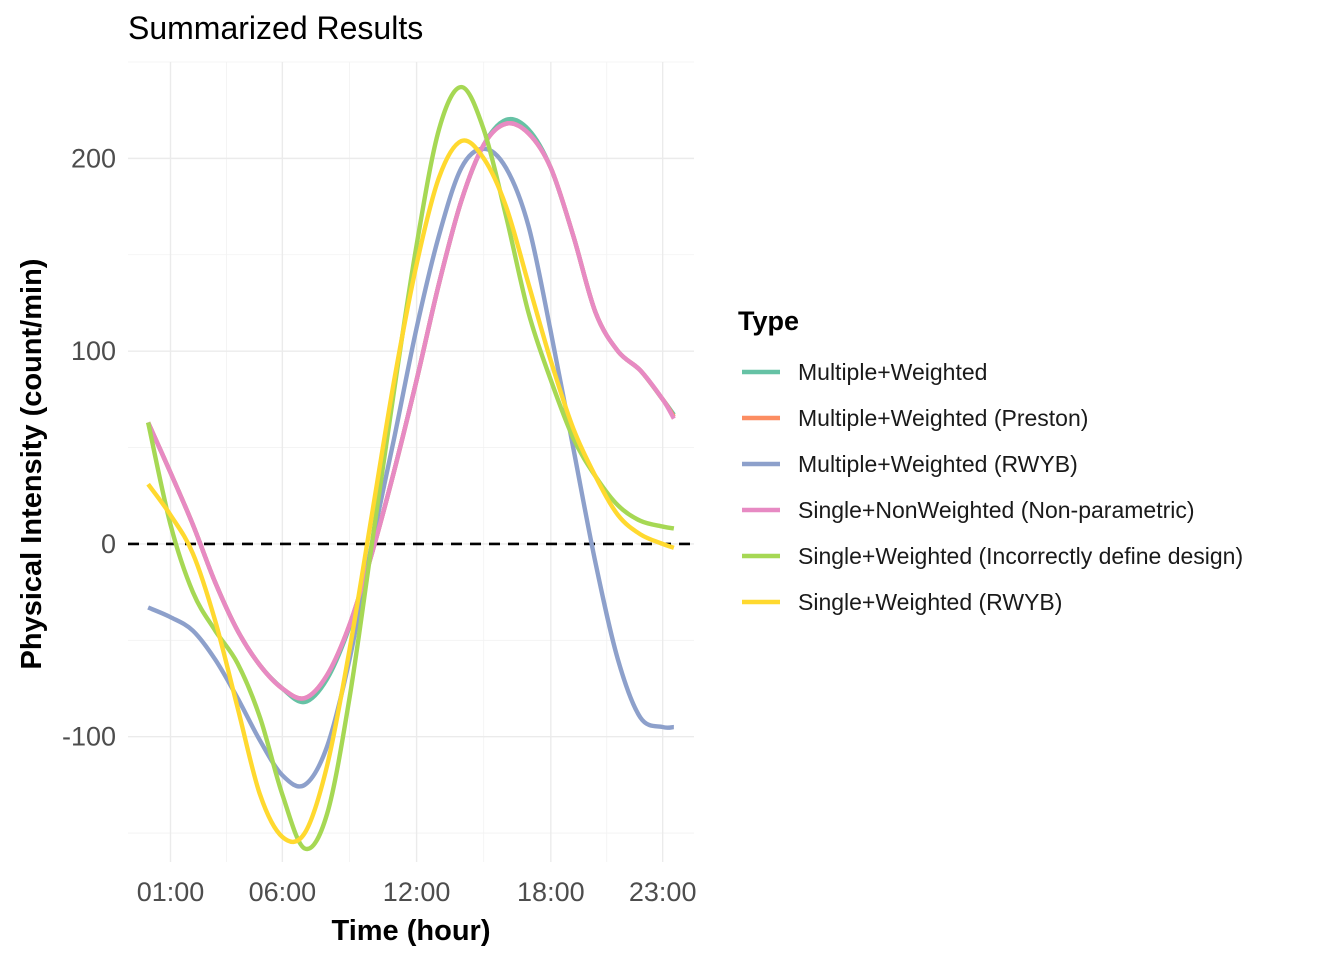 The height and width of the screenshot is (960, 1344). I want to click on legend-item: Multiple+Weighted (RWYB), so click(910, 464).